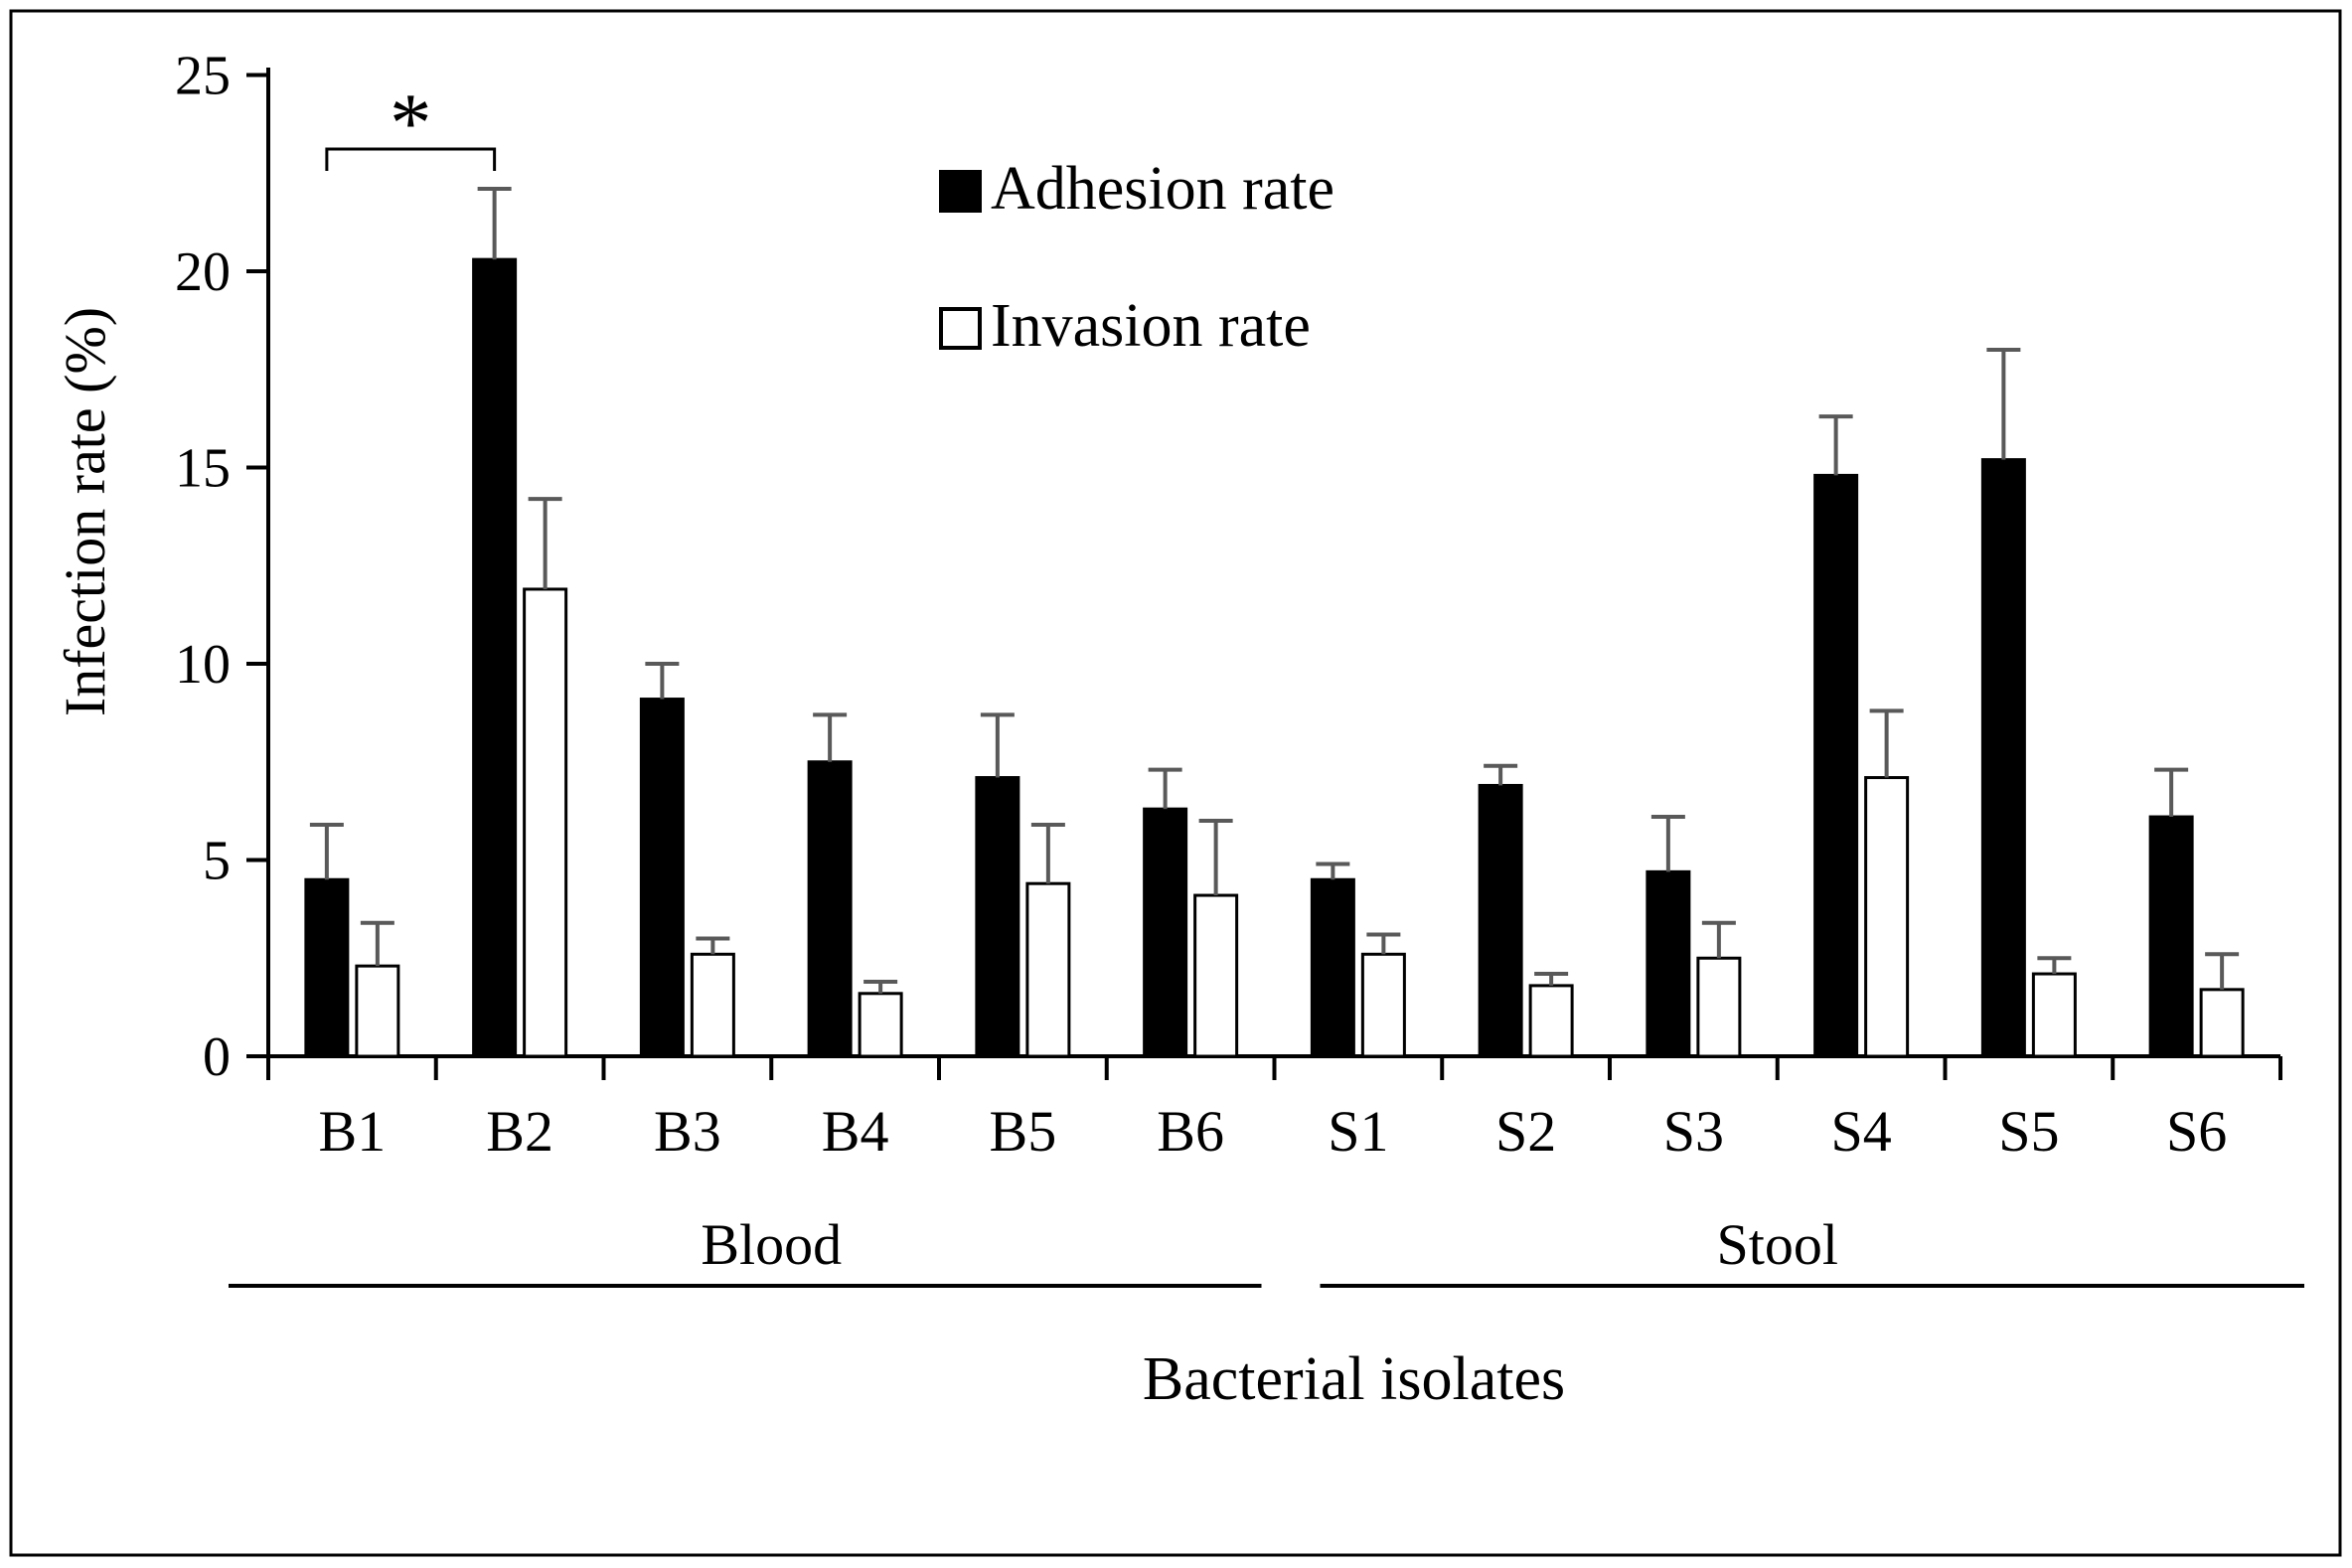 This screenshot has width=2352, height=1568. I want to click on bar-B5-invasion, so click(1048, 969).